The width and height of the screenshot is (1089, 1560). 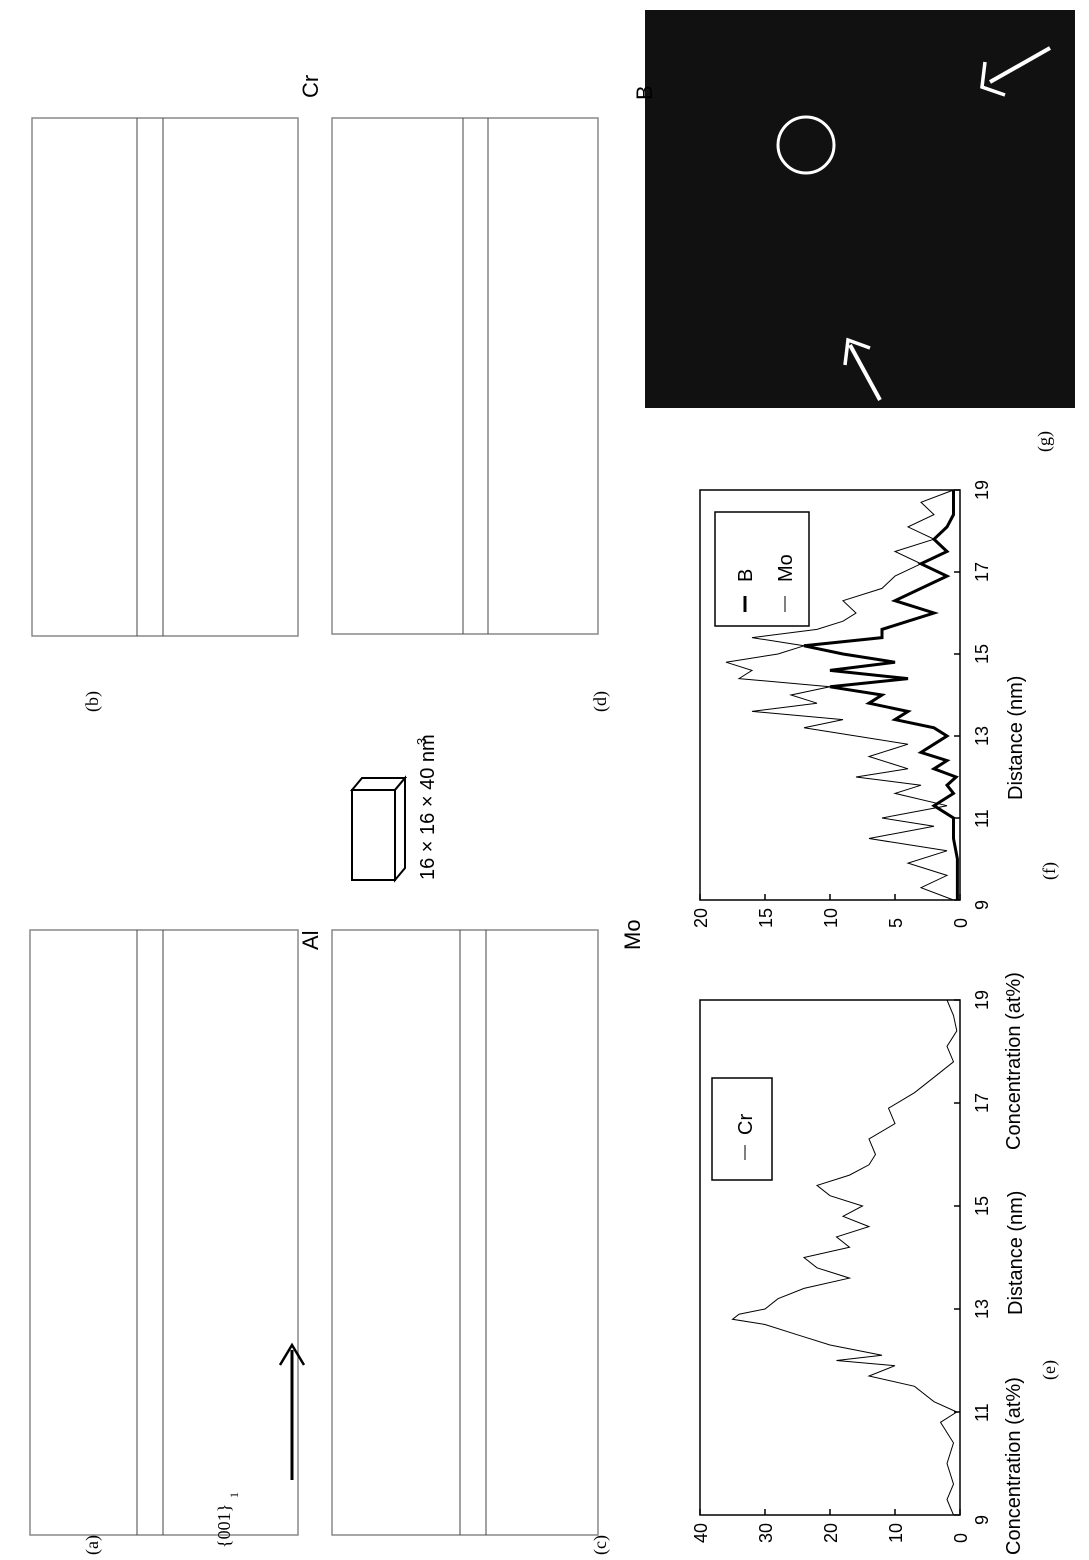 What do you see at coordinates (993, 79) in the screenshot?
I see `panel-g-arrow-1-head` at bounding box center [993, 79].